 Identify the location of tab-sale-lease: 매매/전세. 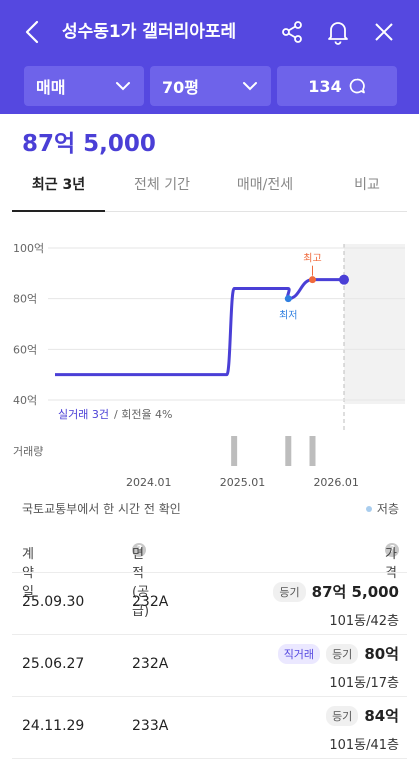
(265, 185).